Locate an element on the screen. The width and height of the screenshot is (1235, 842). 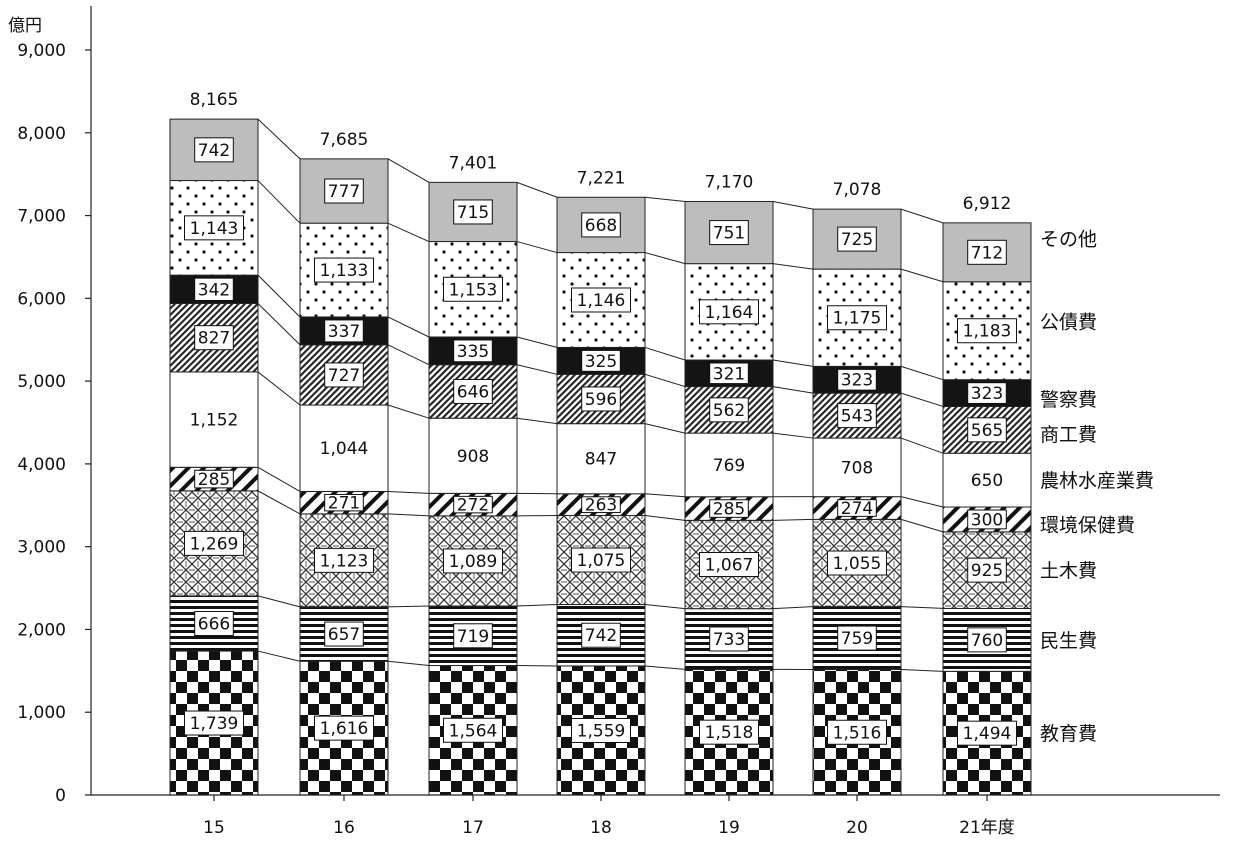
total-value-label: 7,685 is located at coordinates (344, 140).